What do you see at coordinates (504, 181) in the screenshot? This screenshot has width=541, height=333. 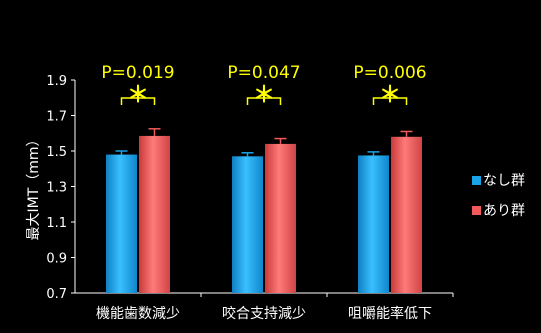 I see `legend-label: なし群` at bounding box center [504, 181].